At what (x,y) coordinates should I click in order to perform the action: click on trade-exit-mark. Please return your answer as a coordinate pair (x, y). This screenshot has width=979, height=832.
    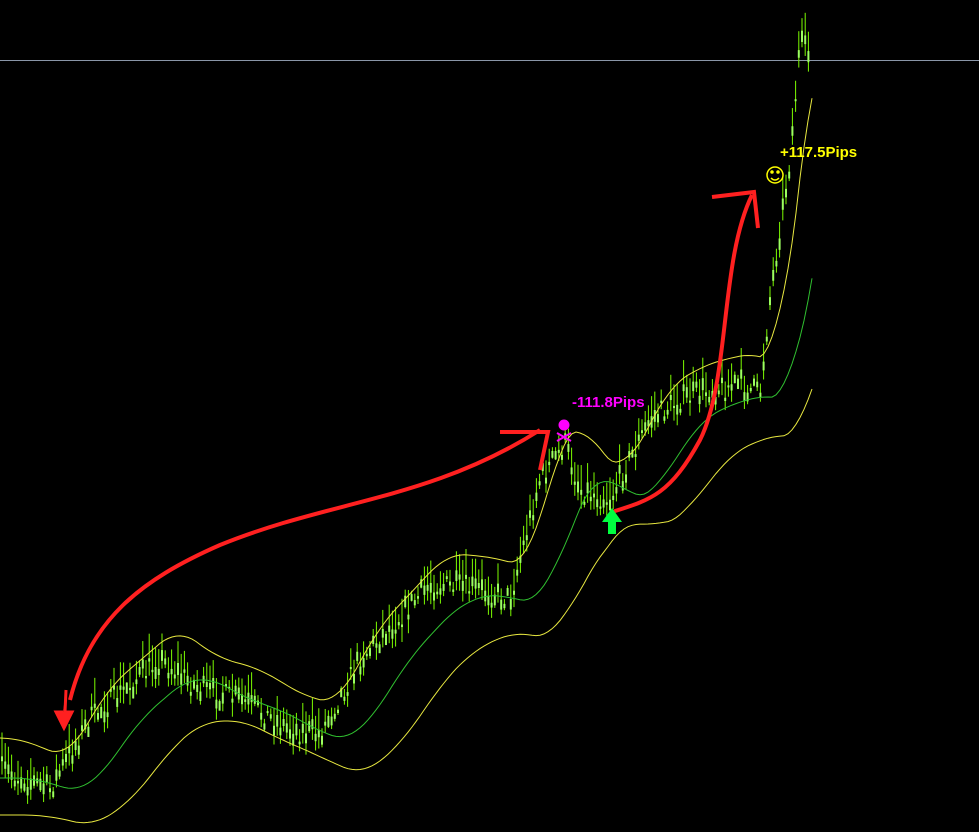
    Looking at the image, I should click on (735, 209).